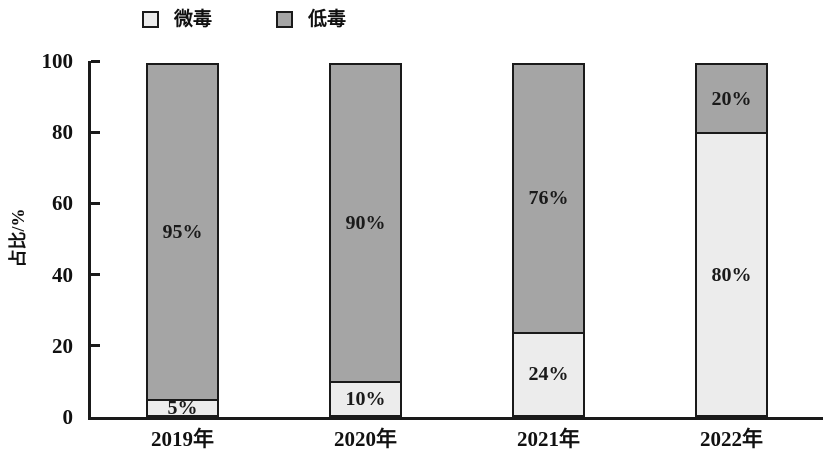  I want to click on chart-legend: 微毒 低毒, so click(244, 19).